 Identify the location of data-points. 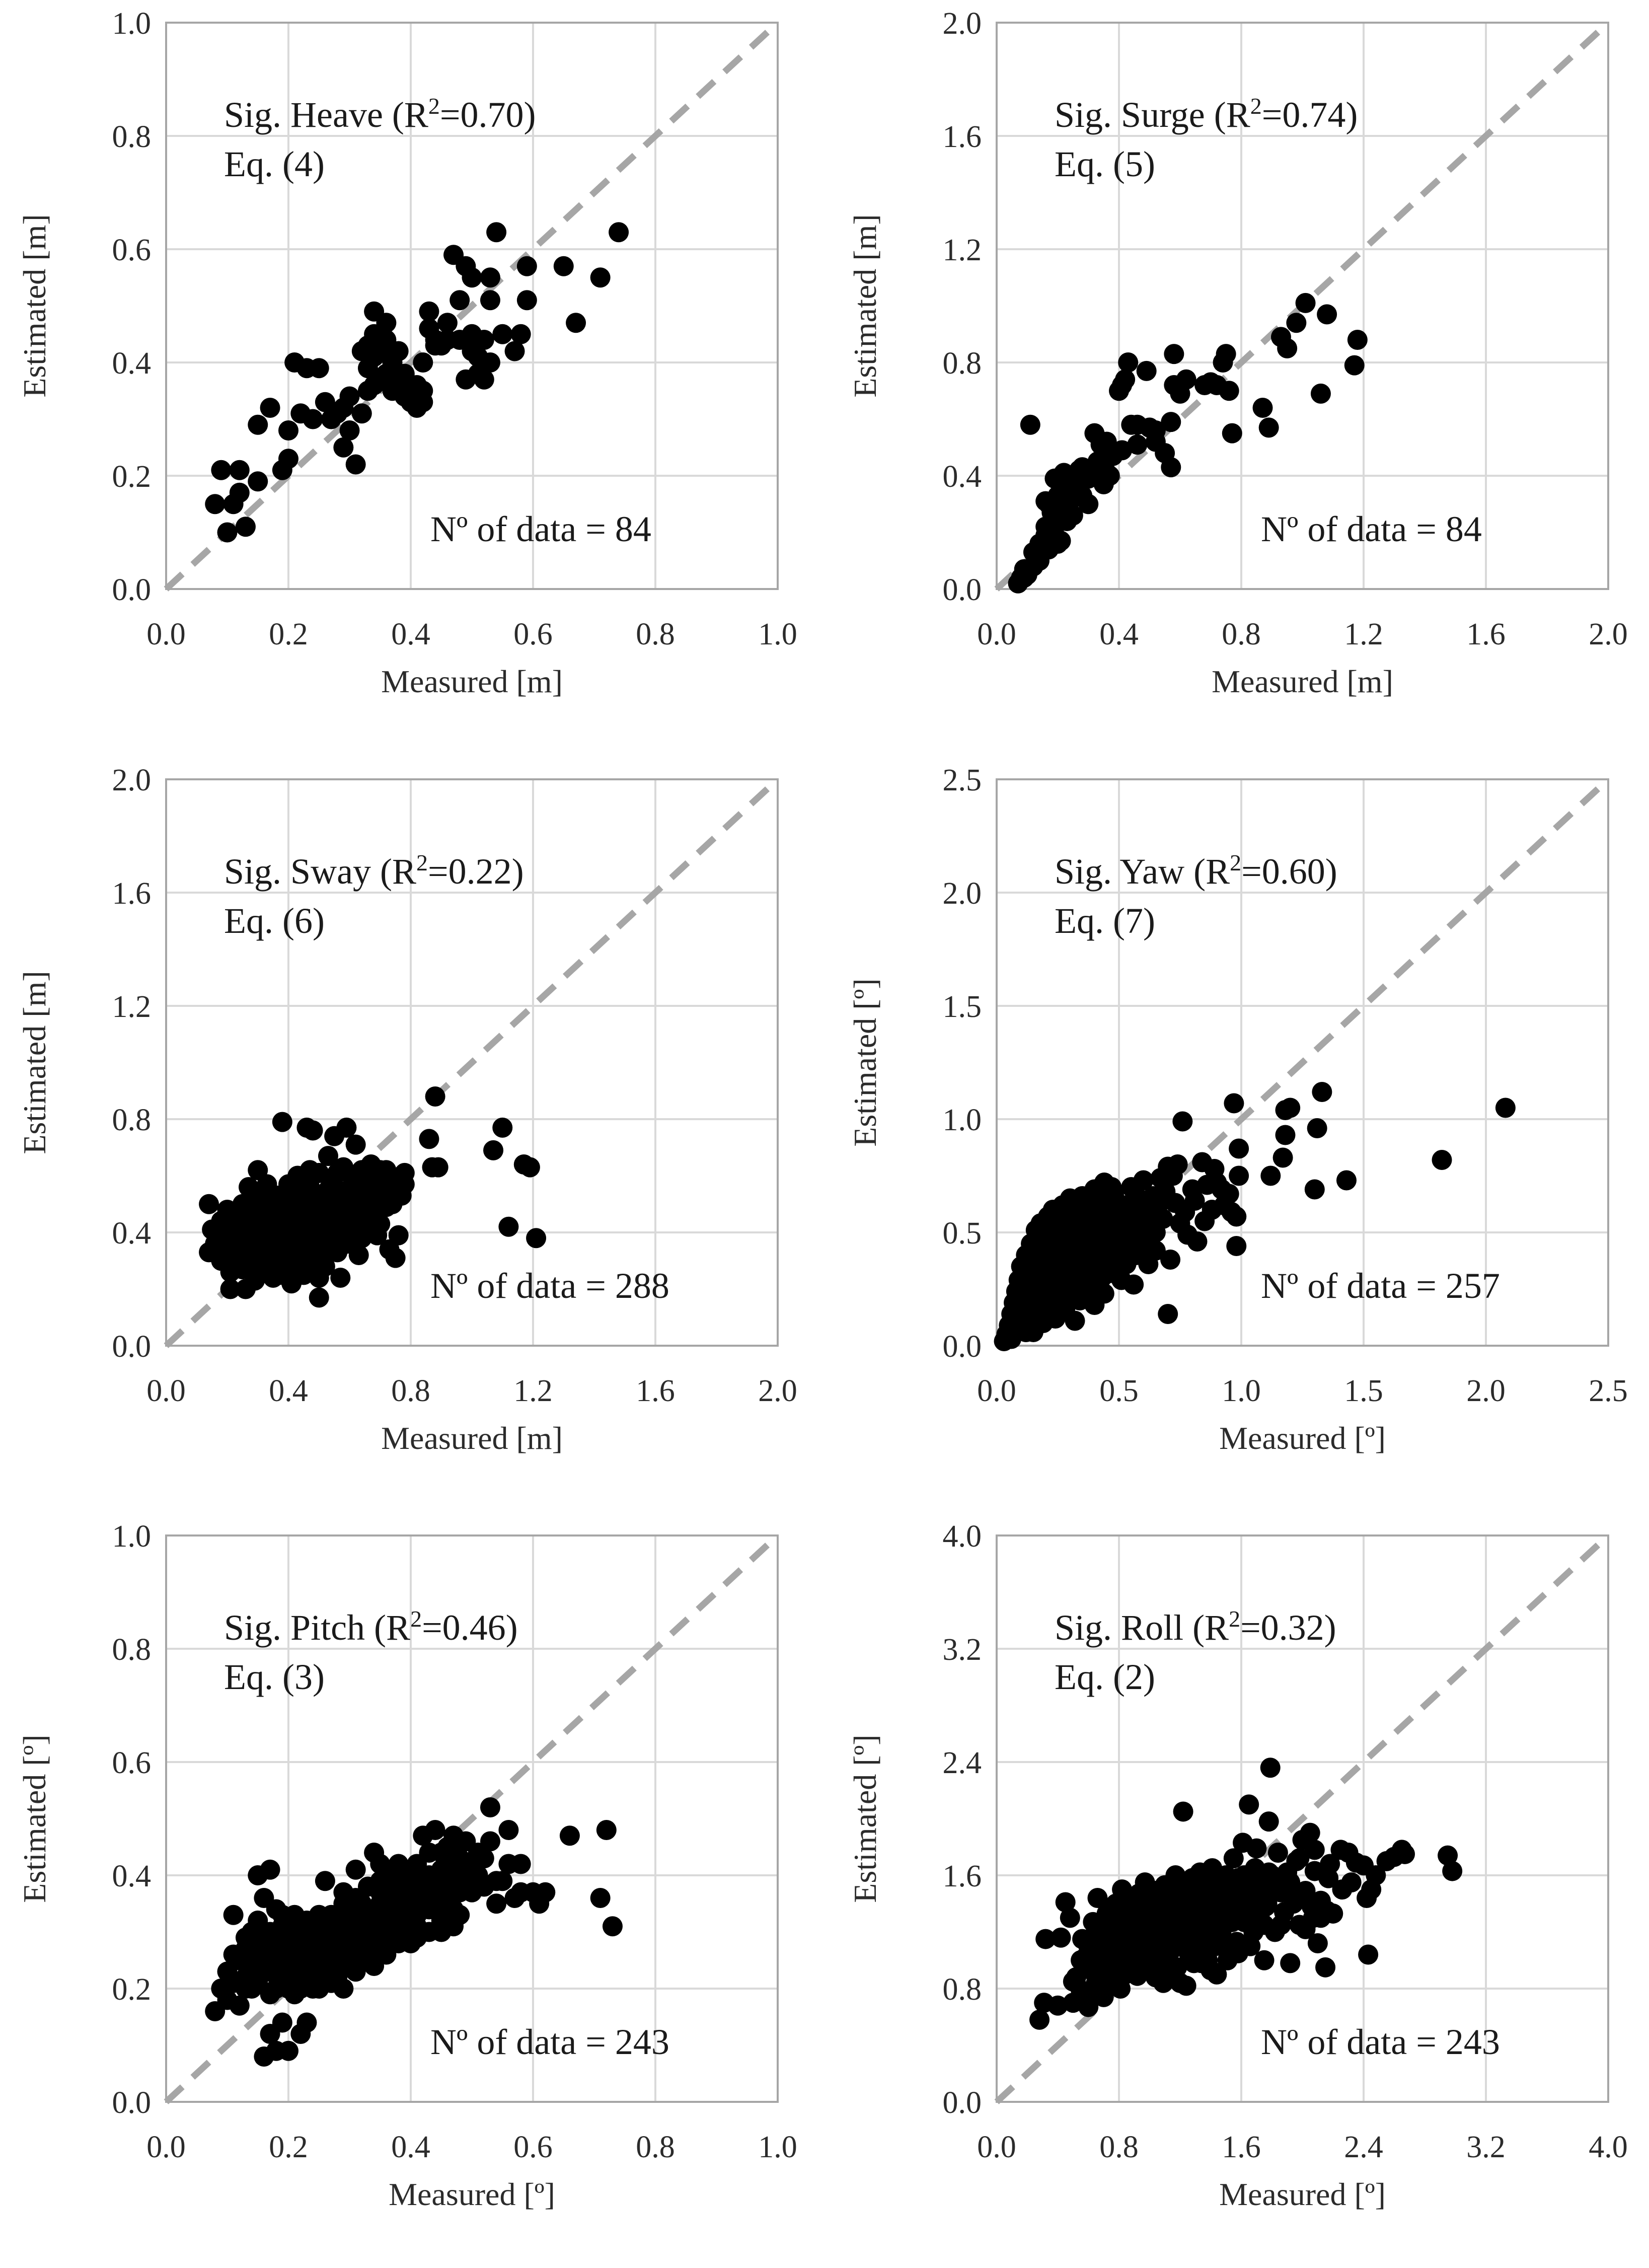
(1188, 443).